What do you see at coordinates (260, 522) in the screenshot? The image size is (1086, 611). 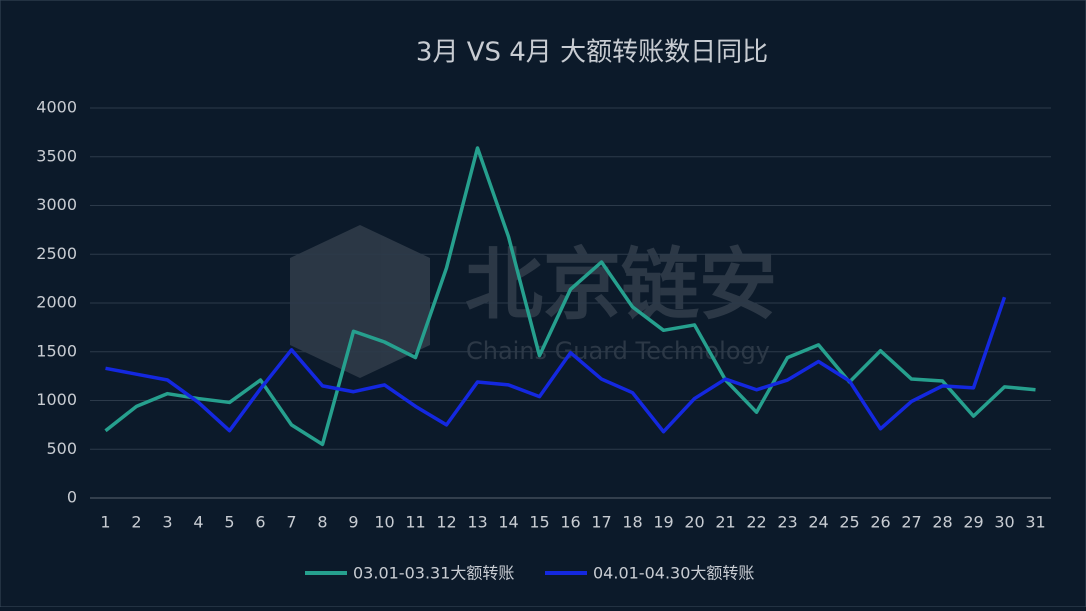 I see `x-tick-label: 6` at bounding box center [260, 522].